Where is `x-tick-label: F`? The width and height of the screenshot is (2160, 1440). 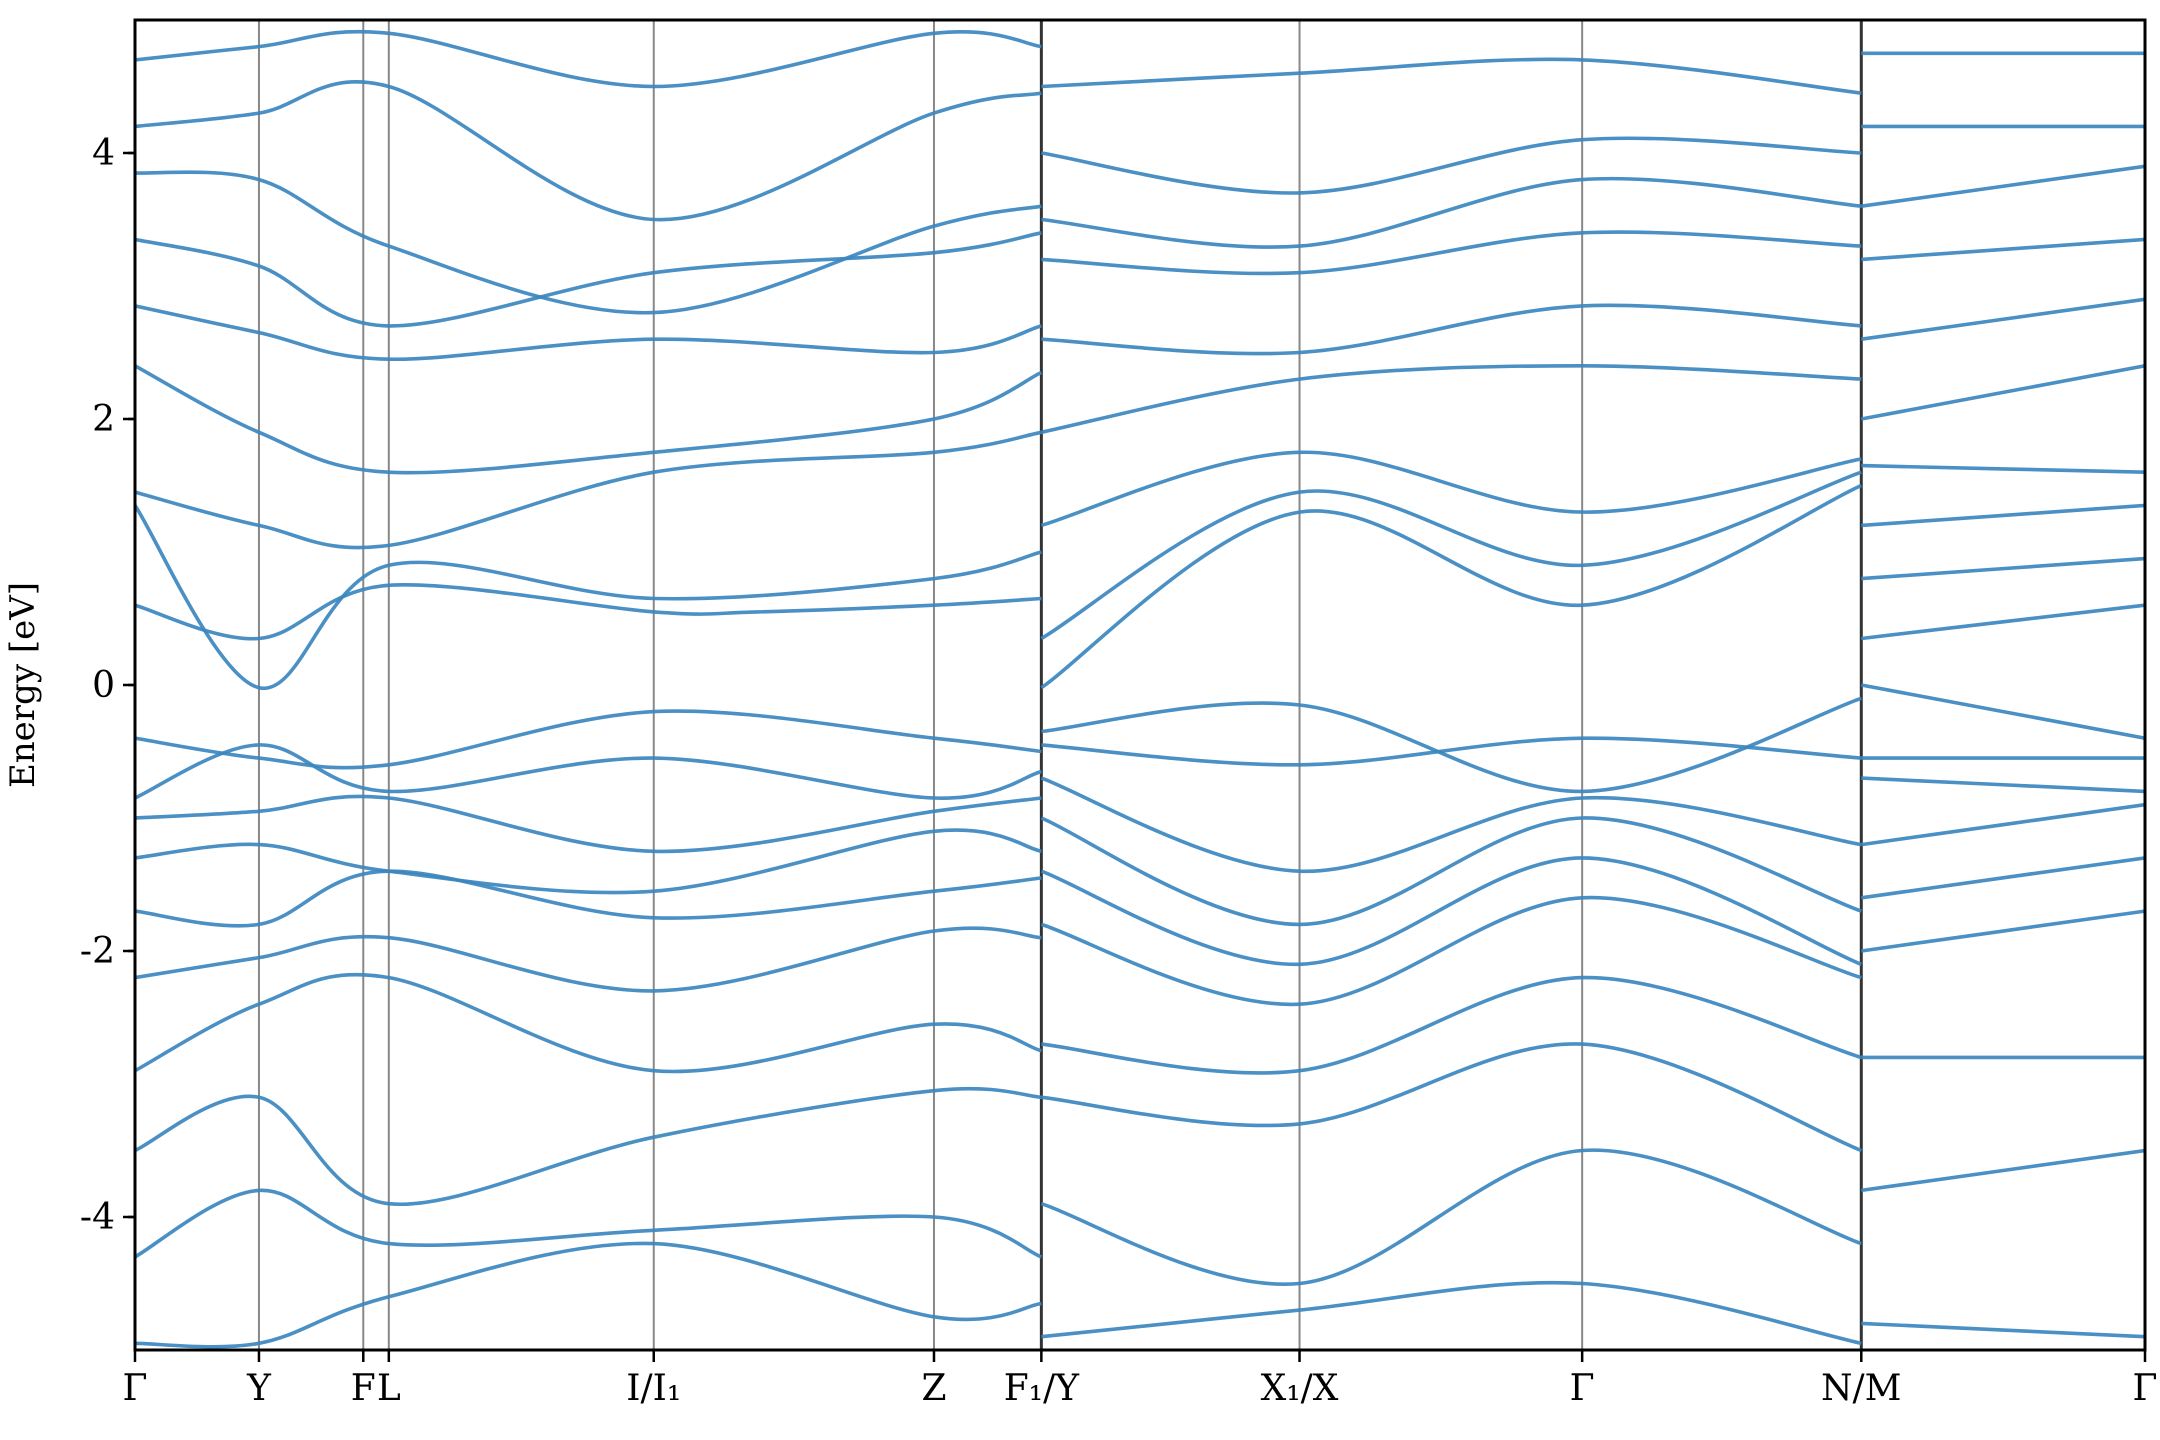
x-tick-label: F is located at coordinates (363, 1388).